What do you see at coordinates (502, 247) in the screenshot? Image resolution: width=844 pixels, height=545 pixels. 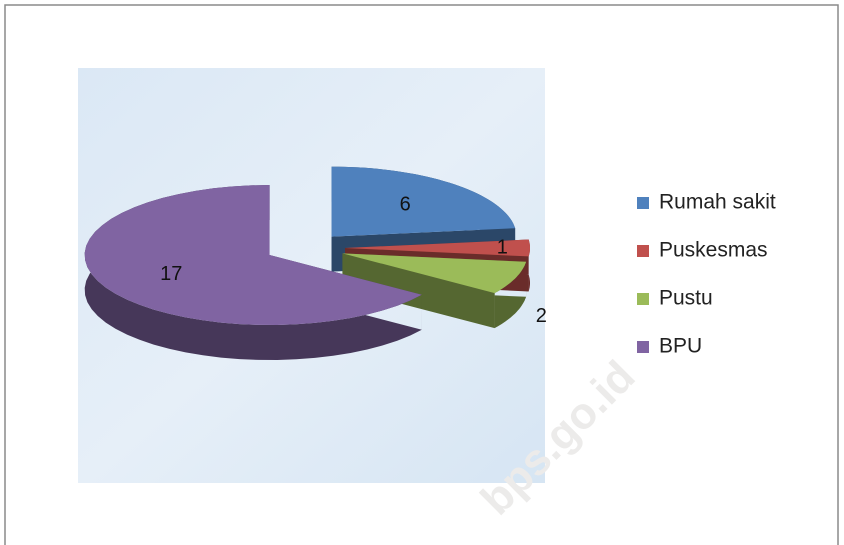 I see `slice-label: 1` at bounding box center [502, 247].